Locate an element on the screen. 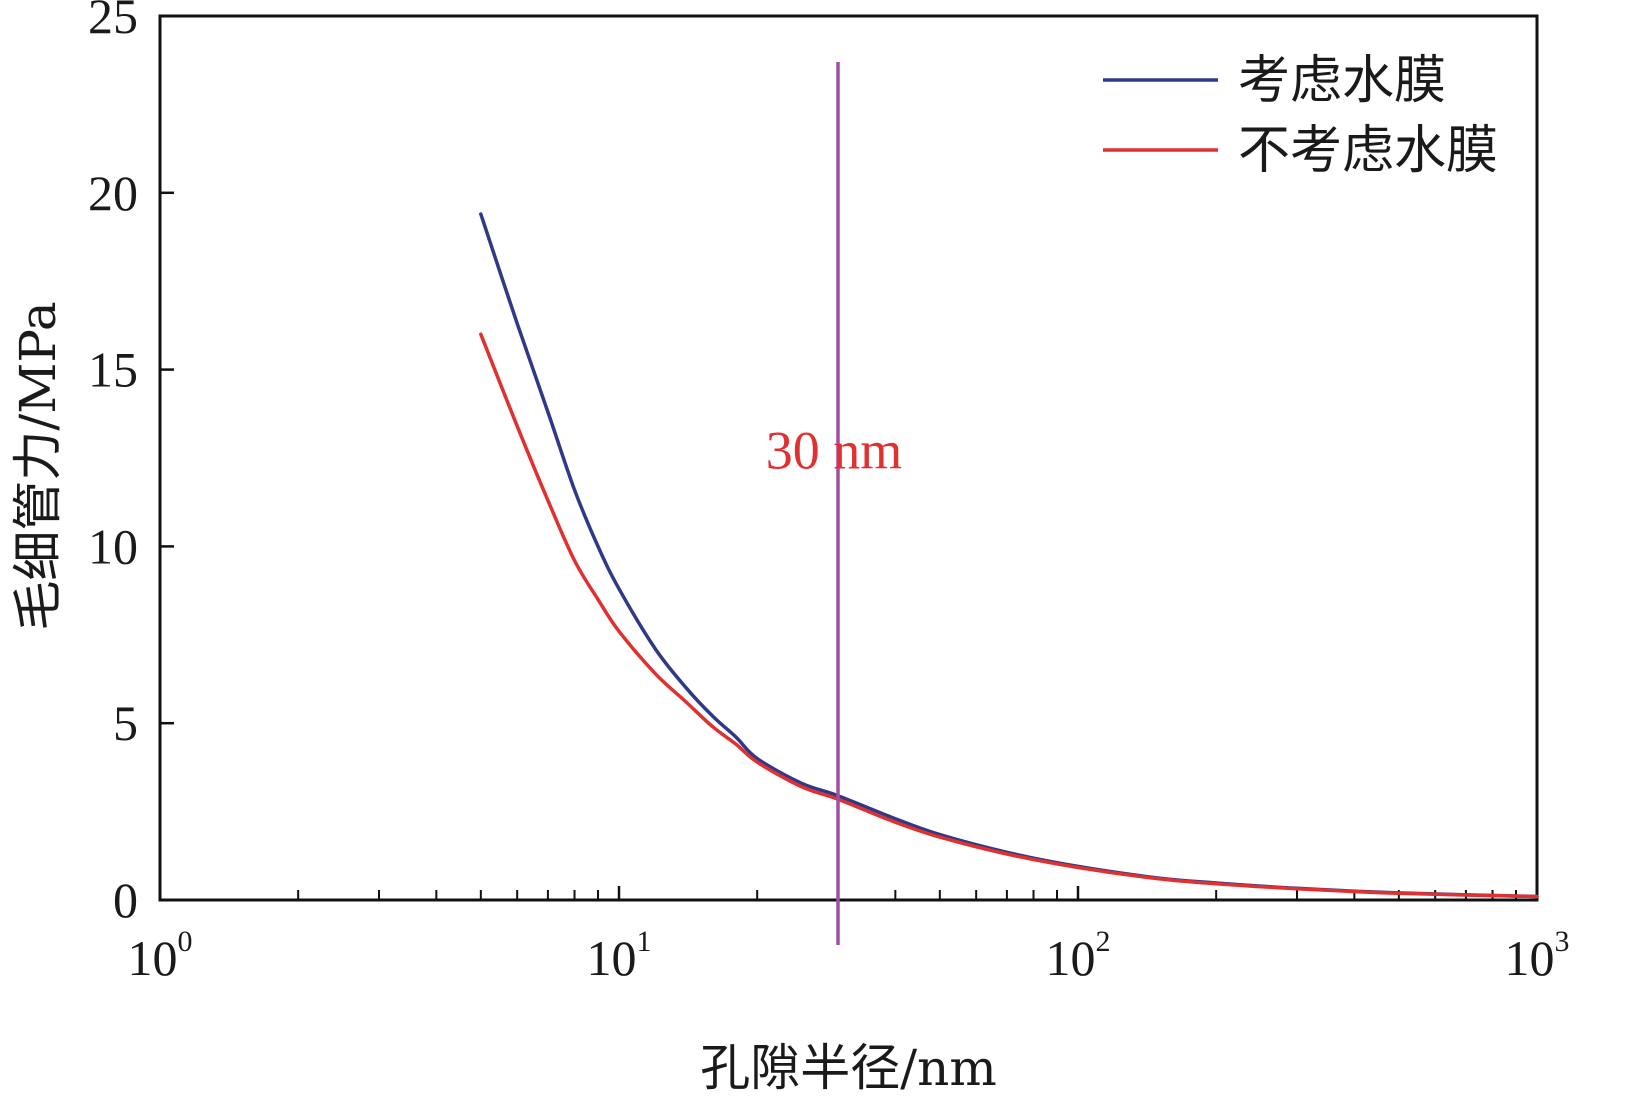  legend-label-series-2: 不考虑水膜 is located at coordinates (1368, 151).